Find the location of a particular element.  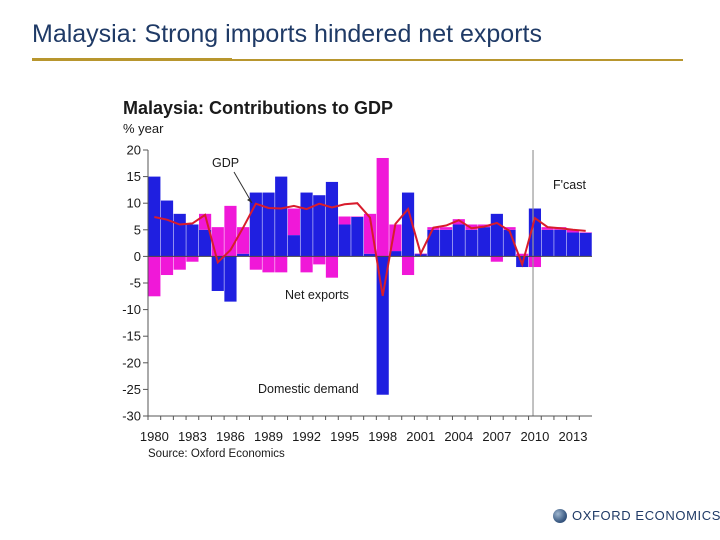

title-underline is located at coordinates (357, 60).